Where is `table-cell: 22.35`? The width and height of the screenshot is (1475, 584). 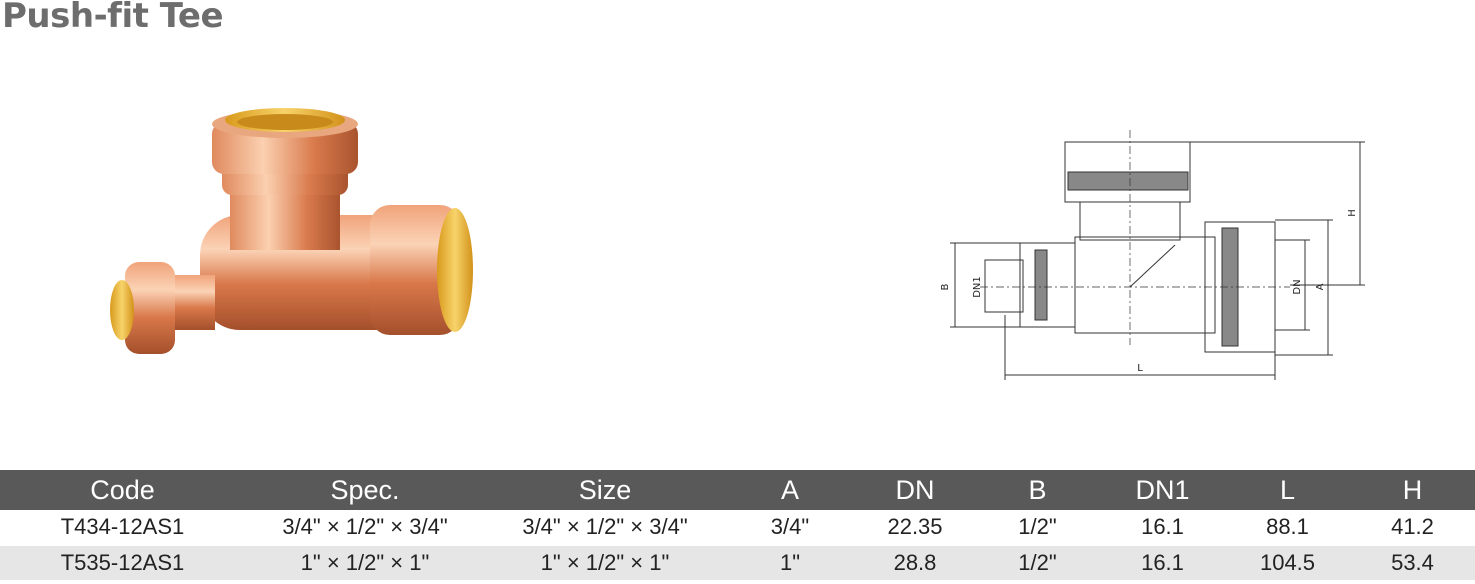
table-cell: 22.35 is located at coordinates (915, 526).